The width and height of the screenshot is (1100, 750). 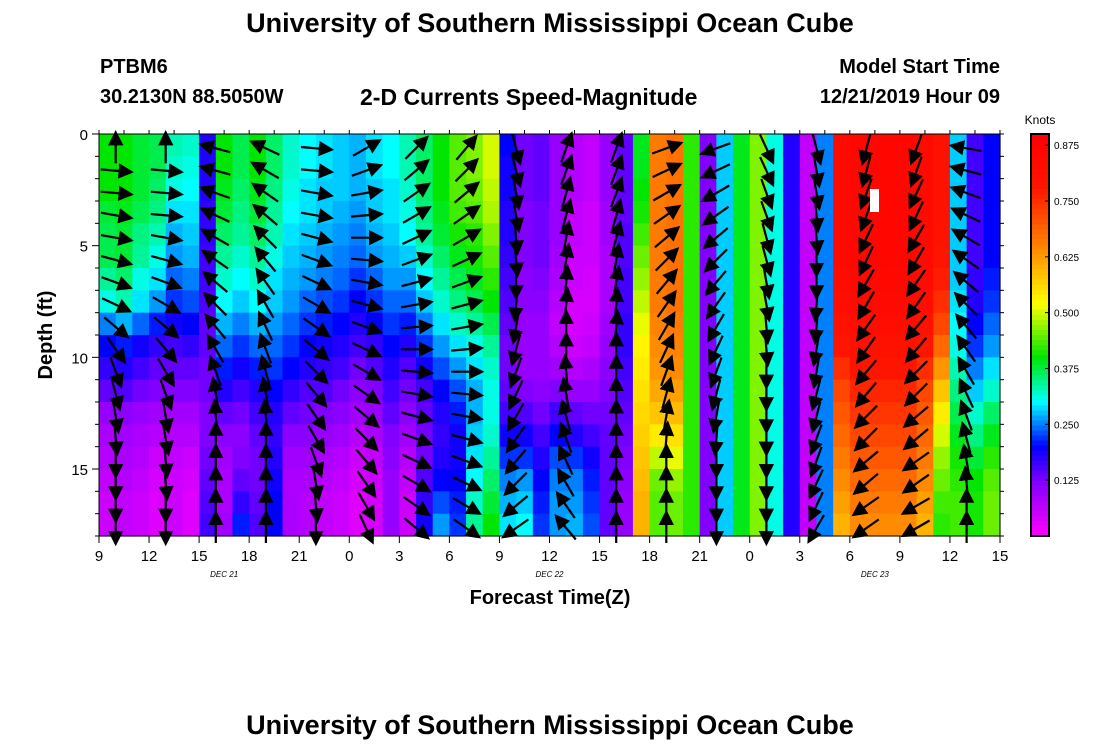 What do you see at coordinates (299, 556) in the screenshot?
I see `x-tick-label: 21` at bounding box center [299, 556].